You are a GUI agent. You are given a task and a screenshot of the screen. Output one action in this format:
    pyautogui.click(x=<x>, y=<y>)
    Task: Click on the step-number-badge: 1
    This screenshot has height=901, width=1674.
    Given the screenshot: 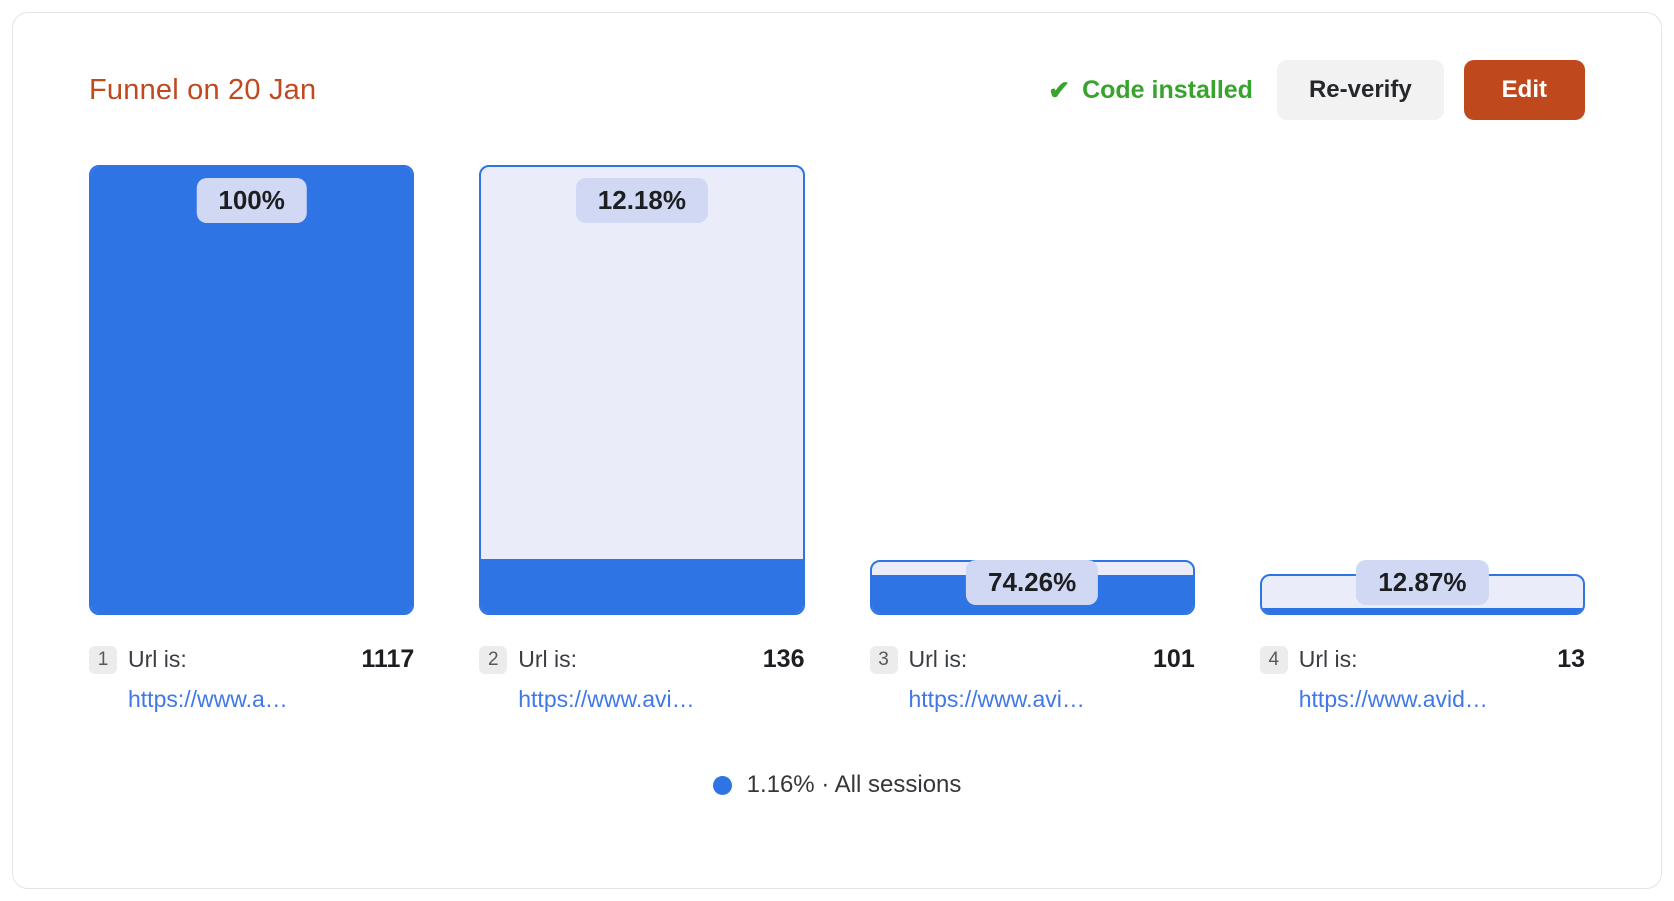 What is the action you would take?
    pyautogui.click(x=103, y=659)
    